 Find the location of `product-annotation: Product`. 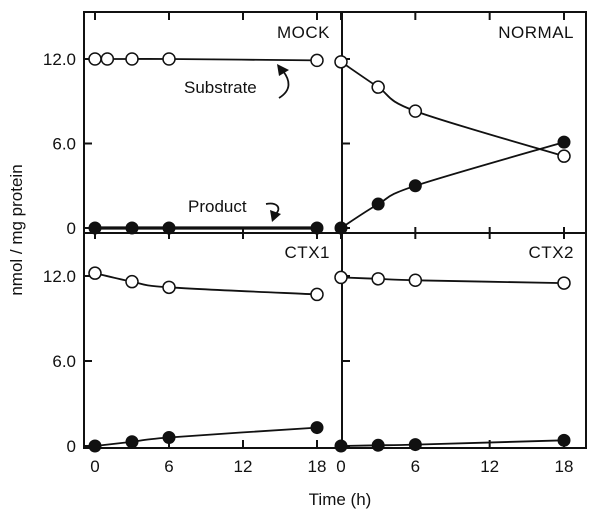

product-annotation: Product is located at coordinates (217, 206).